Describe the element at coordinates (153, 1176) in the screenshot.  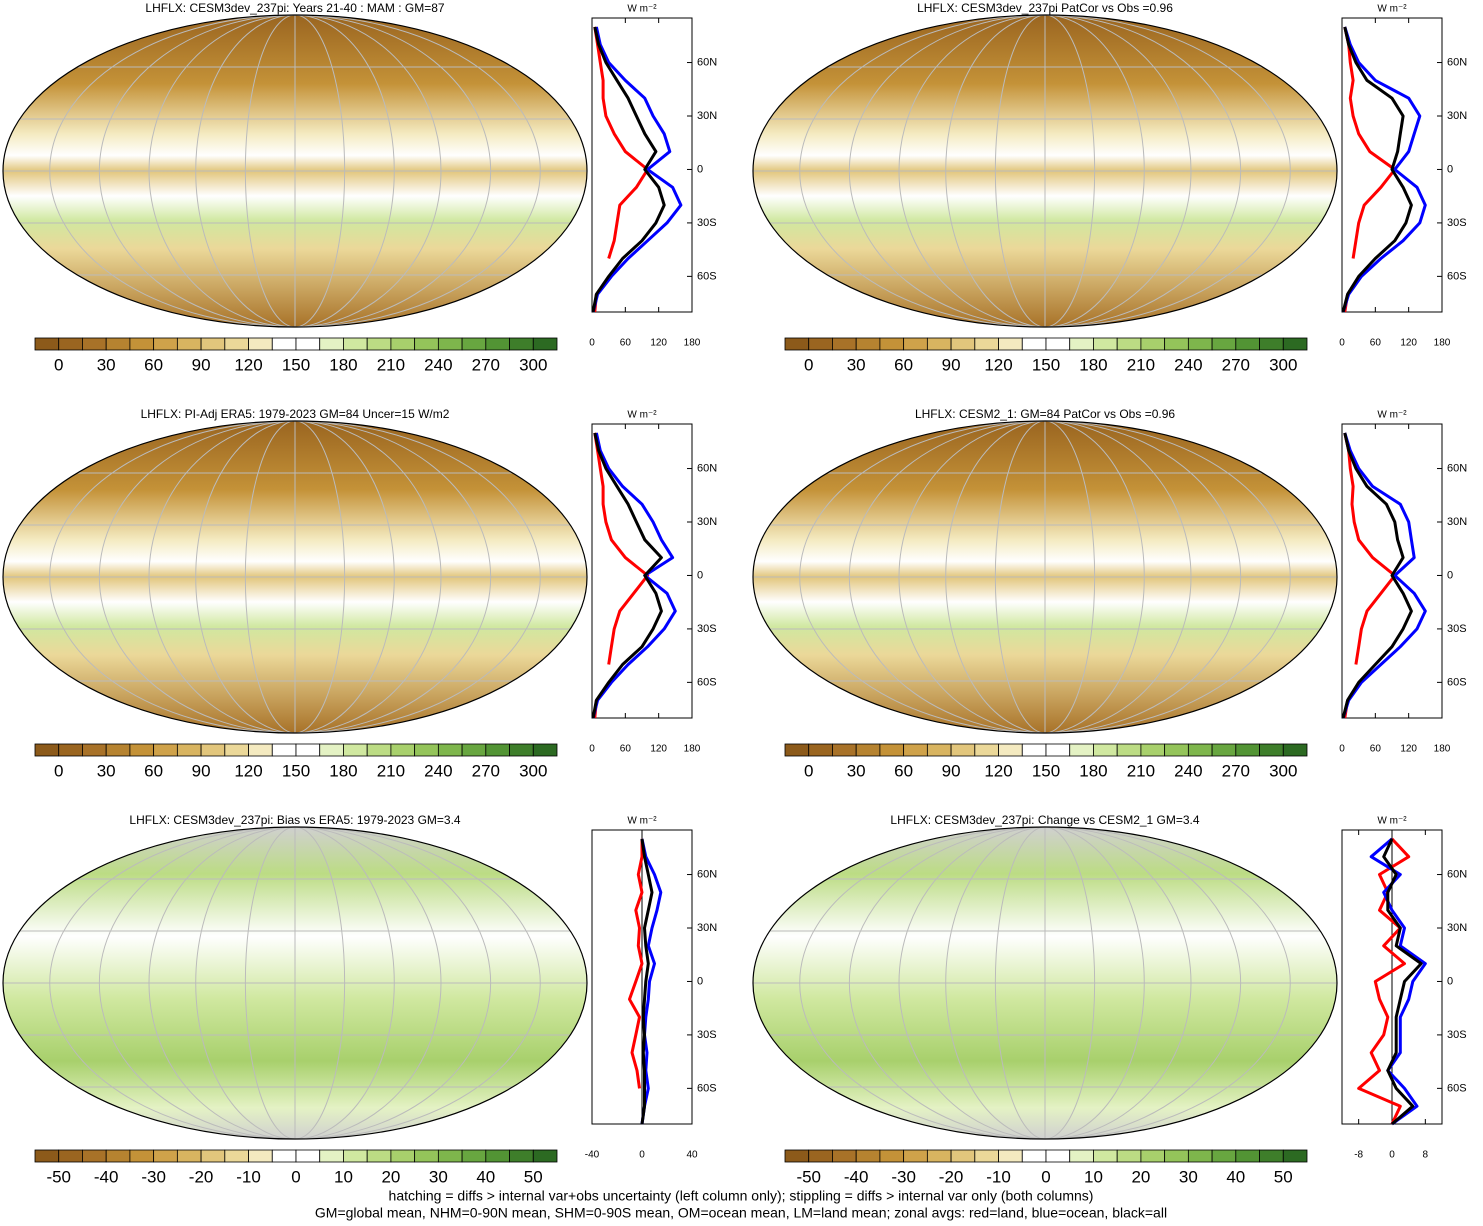
I see `colorbar-label: -30` at that location.